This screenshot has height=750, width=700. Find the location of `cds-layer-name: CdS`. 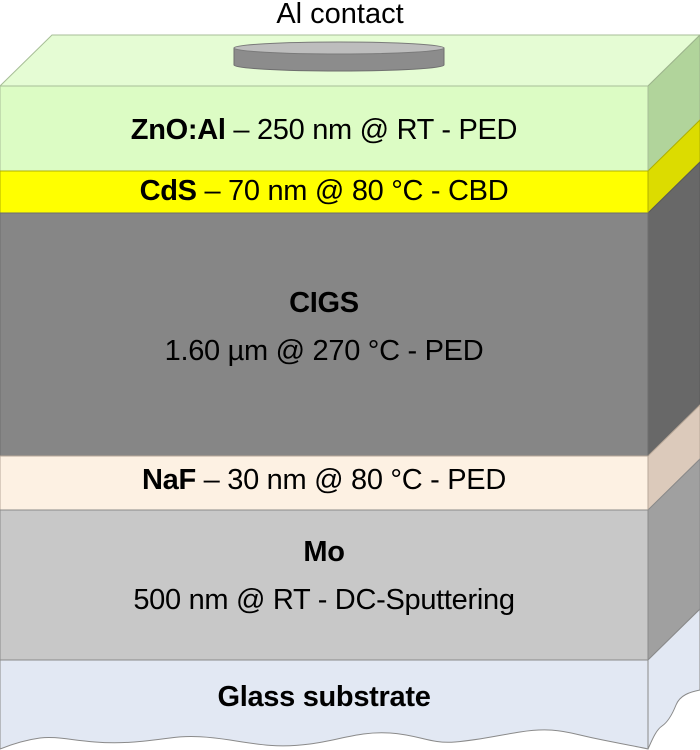

cds-layer-name: CdS is located at coordinates (168, 191).